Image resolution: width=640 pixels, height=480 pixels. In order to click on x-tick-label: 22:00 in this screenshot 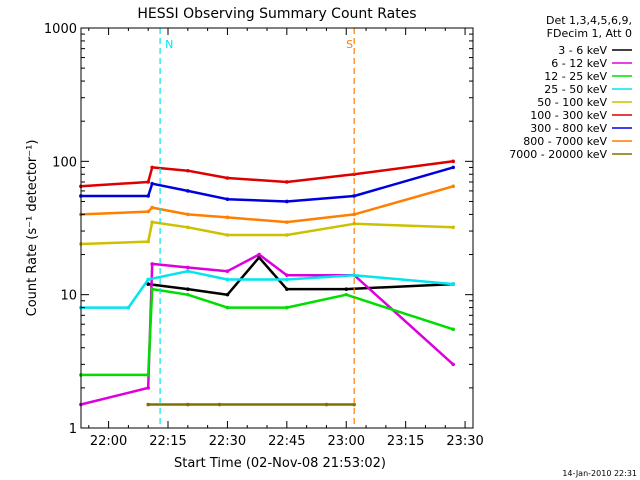, I will do `click(108, 441)`.